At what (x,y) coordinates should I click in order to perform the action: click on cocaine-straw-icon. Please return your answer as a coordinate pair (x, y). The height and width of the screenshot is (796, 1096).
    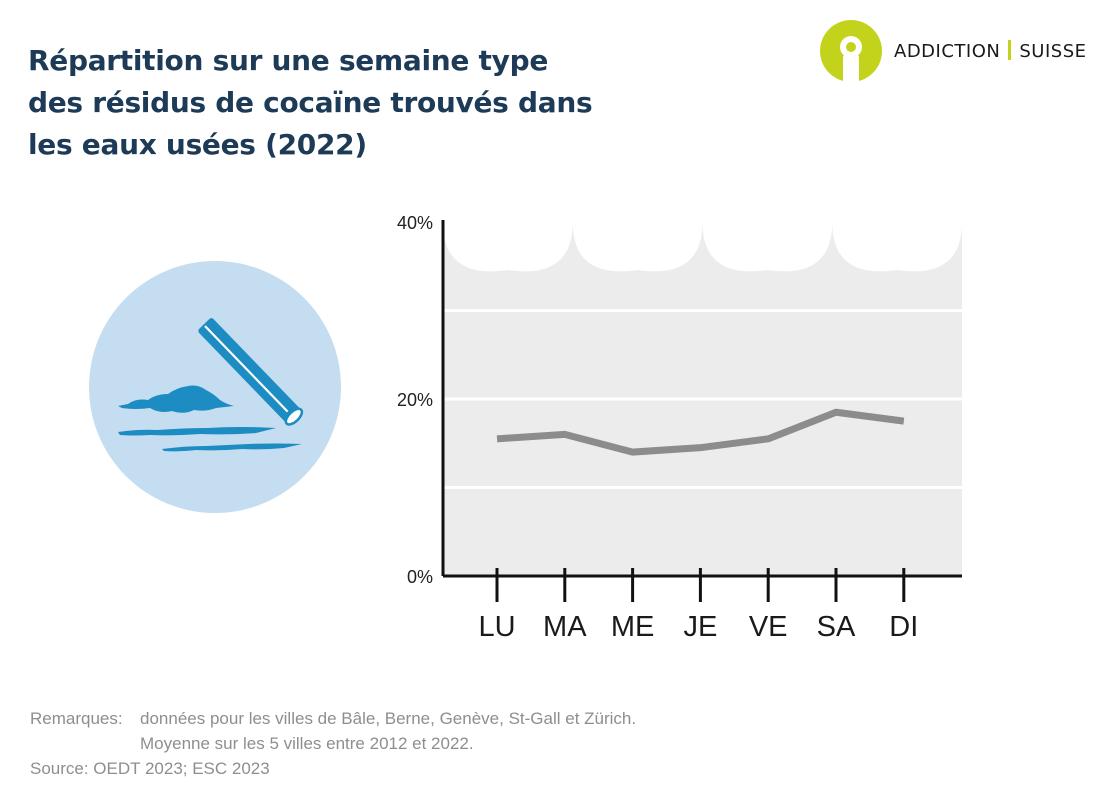
    Looking at the image, I should click on (215, 387).